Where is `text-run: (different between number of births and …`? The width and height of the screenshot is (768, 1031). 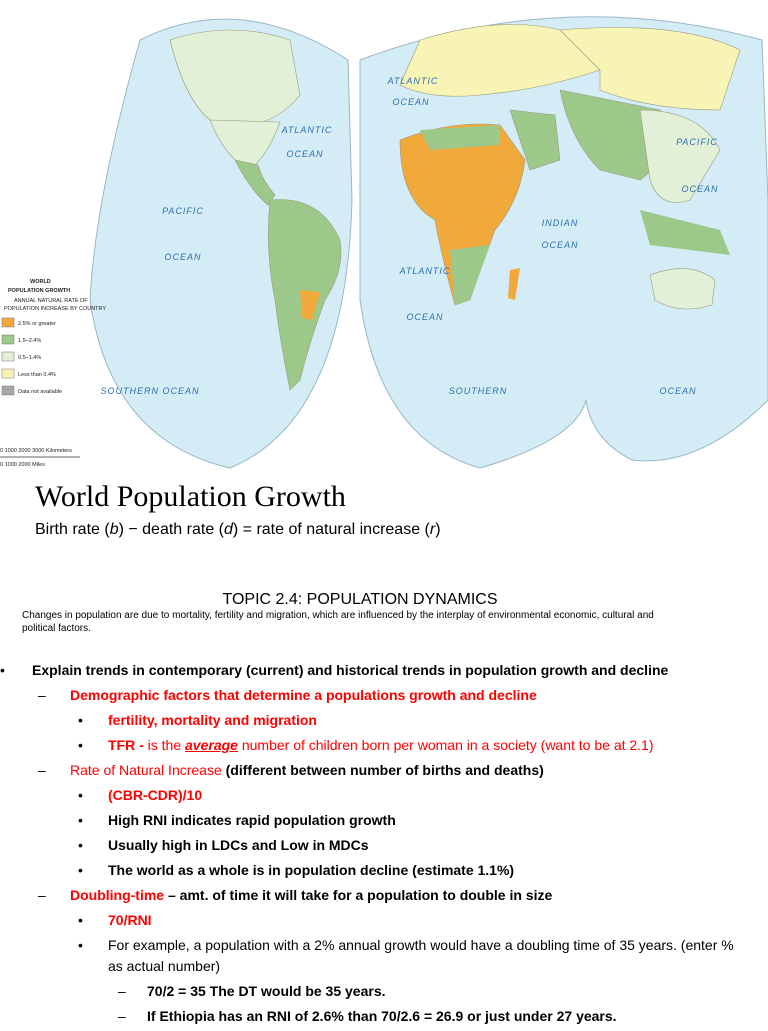 text-run: (different between number of births and … is located at coordinates (382, 770).